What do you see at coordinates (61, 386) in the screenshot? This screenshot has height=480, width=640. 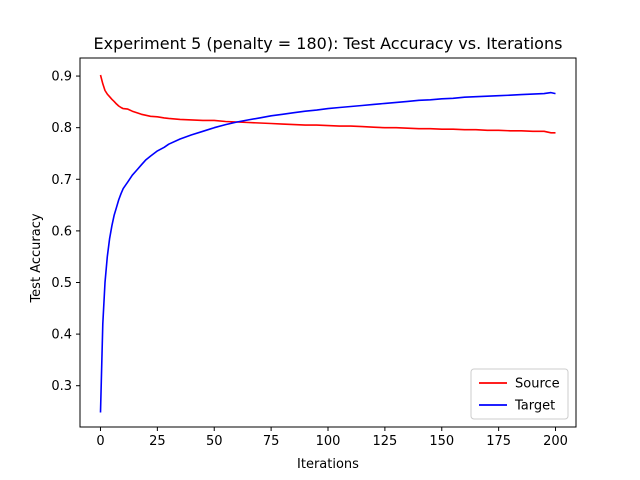 I see `y-tick-label: 0.3` at bounding box center [61, 386].